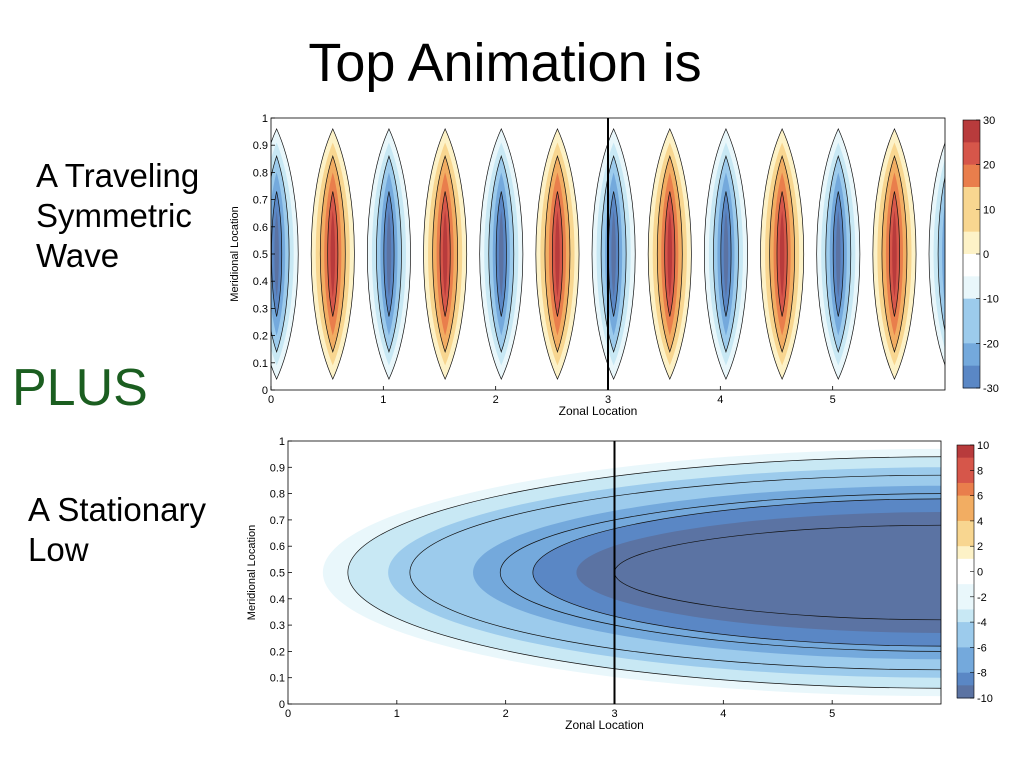 This screenshot has height=768, width=1024. Describe the element at coordinates (982, 648) in the screenshot. I see `colorbar-tick-label: -6` at that location.